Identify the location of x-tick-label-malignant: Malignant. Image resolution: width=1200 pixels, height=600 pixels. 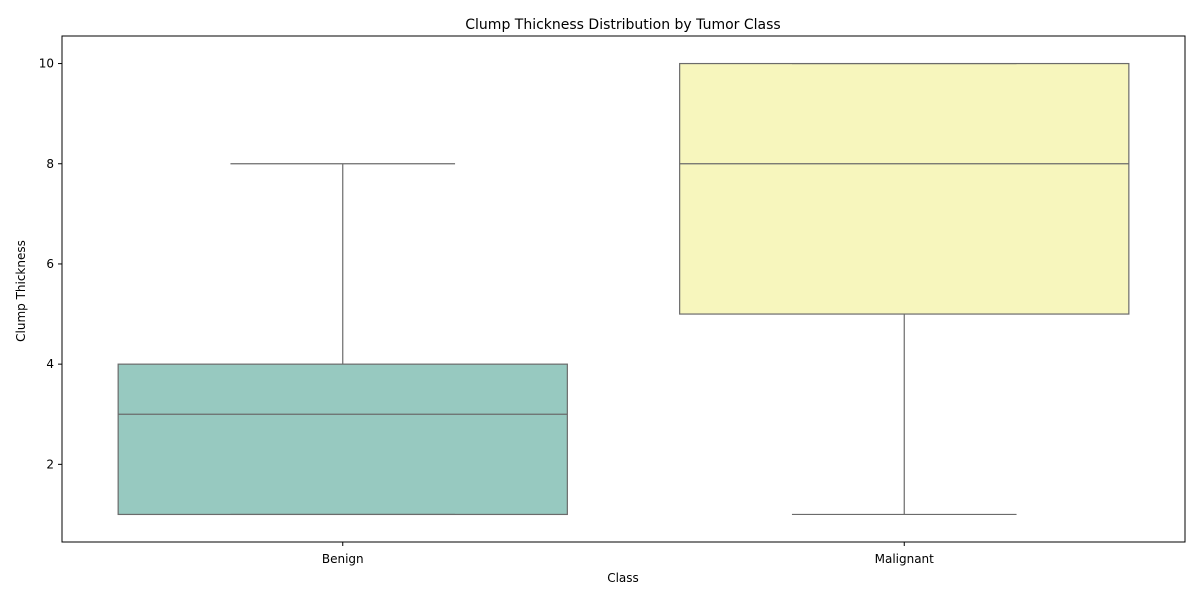
(905, 559).